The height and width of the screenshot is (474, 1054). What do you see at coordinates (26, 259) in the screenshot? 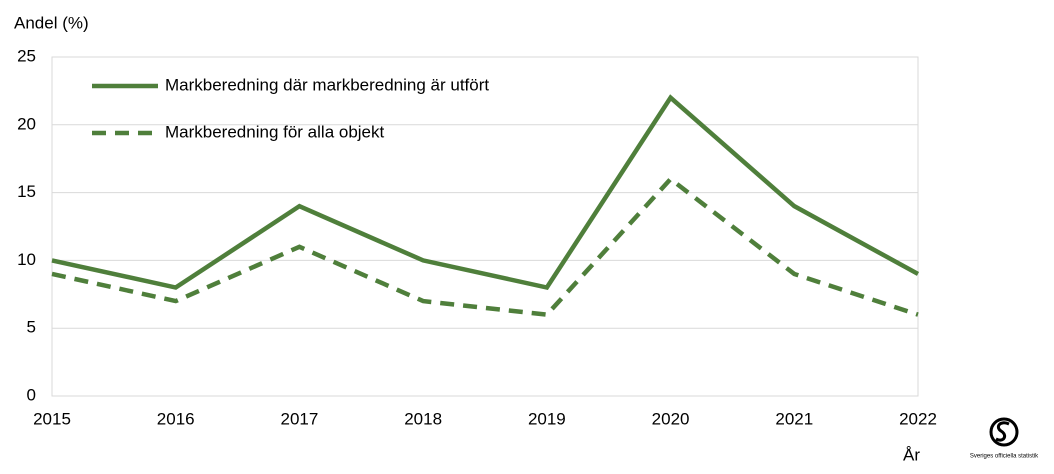
I see `y-tick-label: 10` at bounding box center [26, 259].